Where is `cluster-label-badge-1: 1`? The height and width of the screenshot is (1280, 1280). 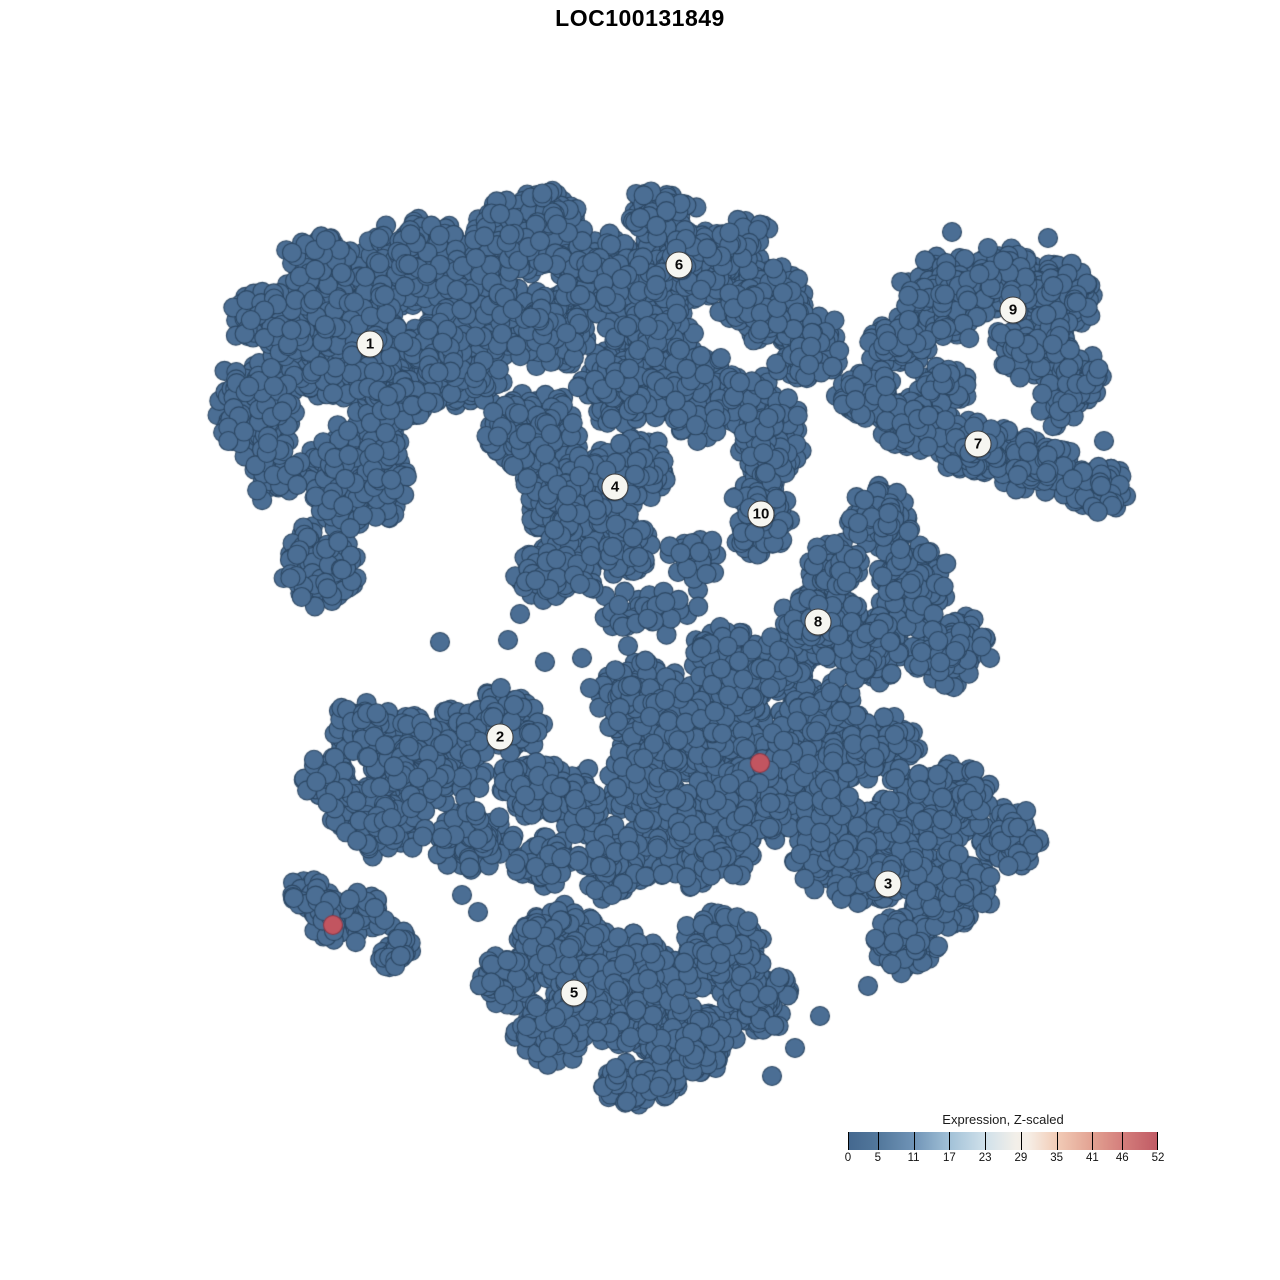
cluster-label-badge-1: 1 is located at coordinates (370, 344).